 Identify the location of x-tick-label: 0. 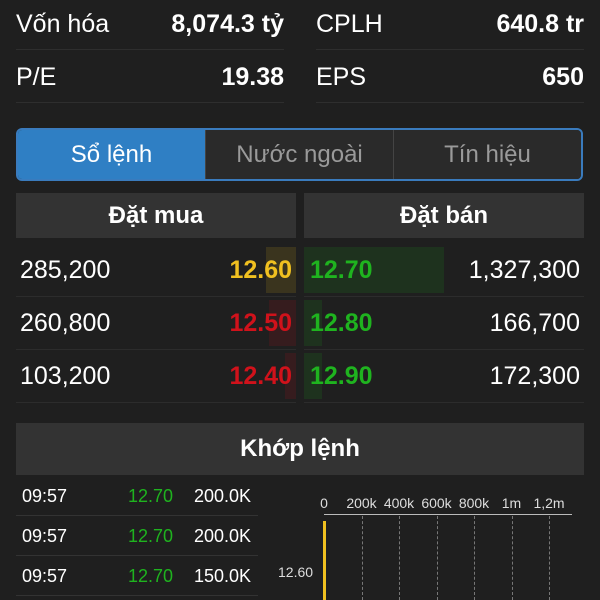
(324, 503).